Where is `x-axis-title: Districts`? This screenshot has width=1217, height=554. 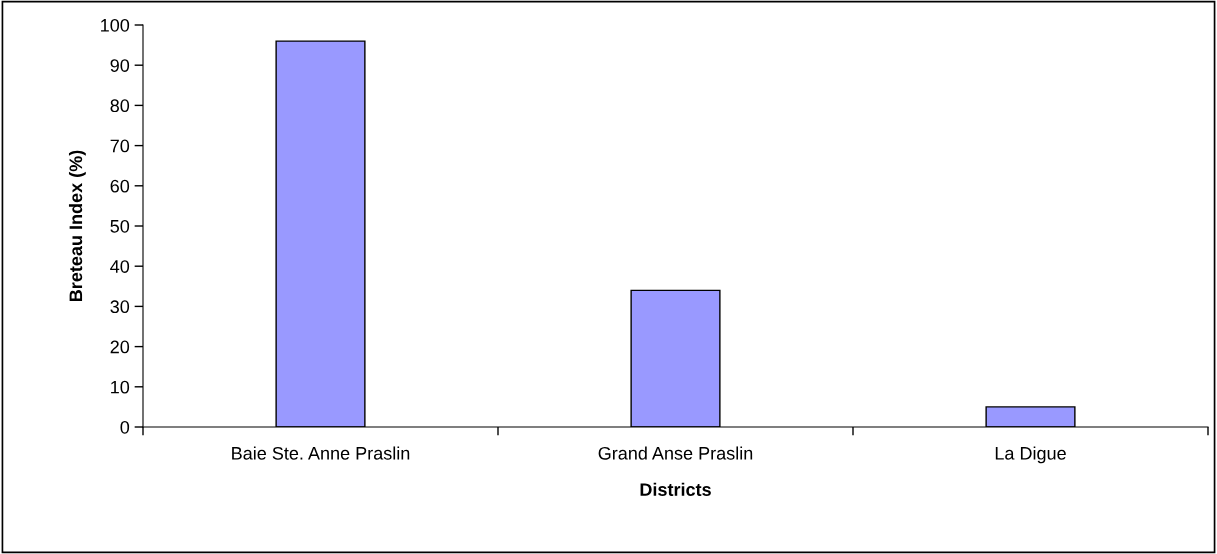
x-axis-title: Districts is located at coordinates (675, 489).